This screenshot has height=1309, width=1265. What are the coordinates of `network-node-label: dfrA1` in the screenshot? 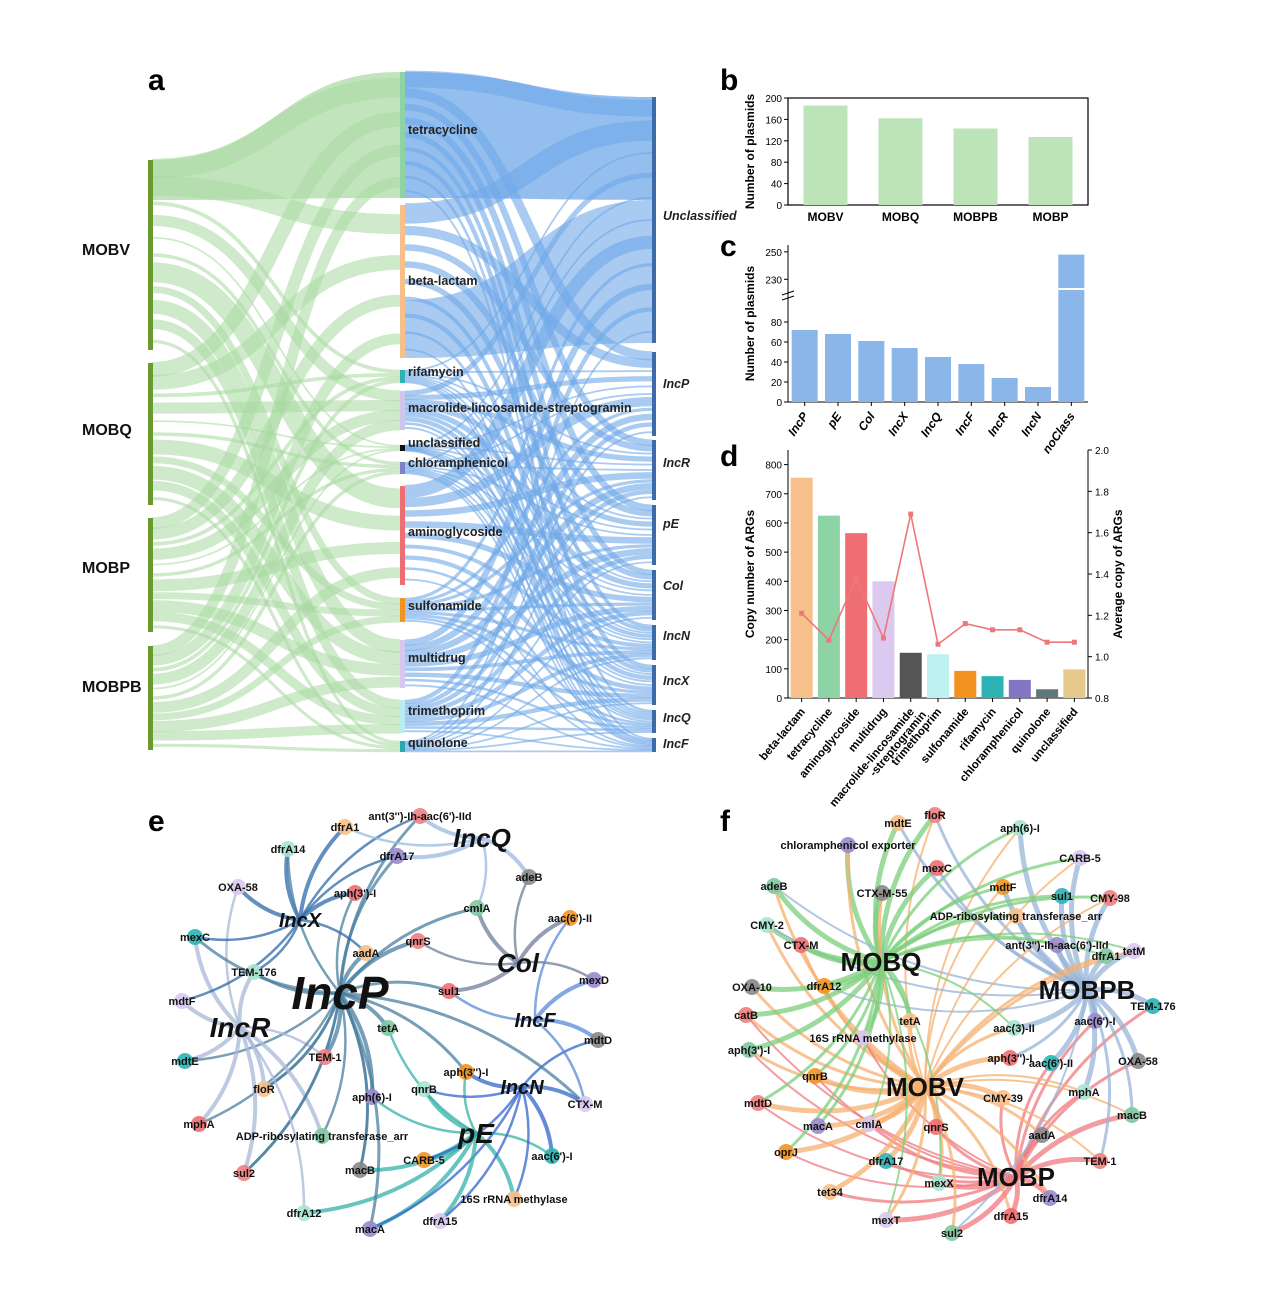 It's located at (345, 828).